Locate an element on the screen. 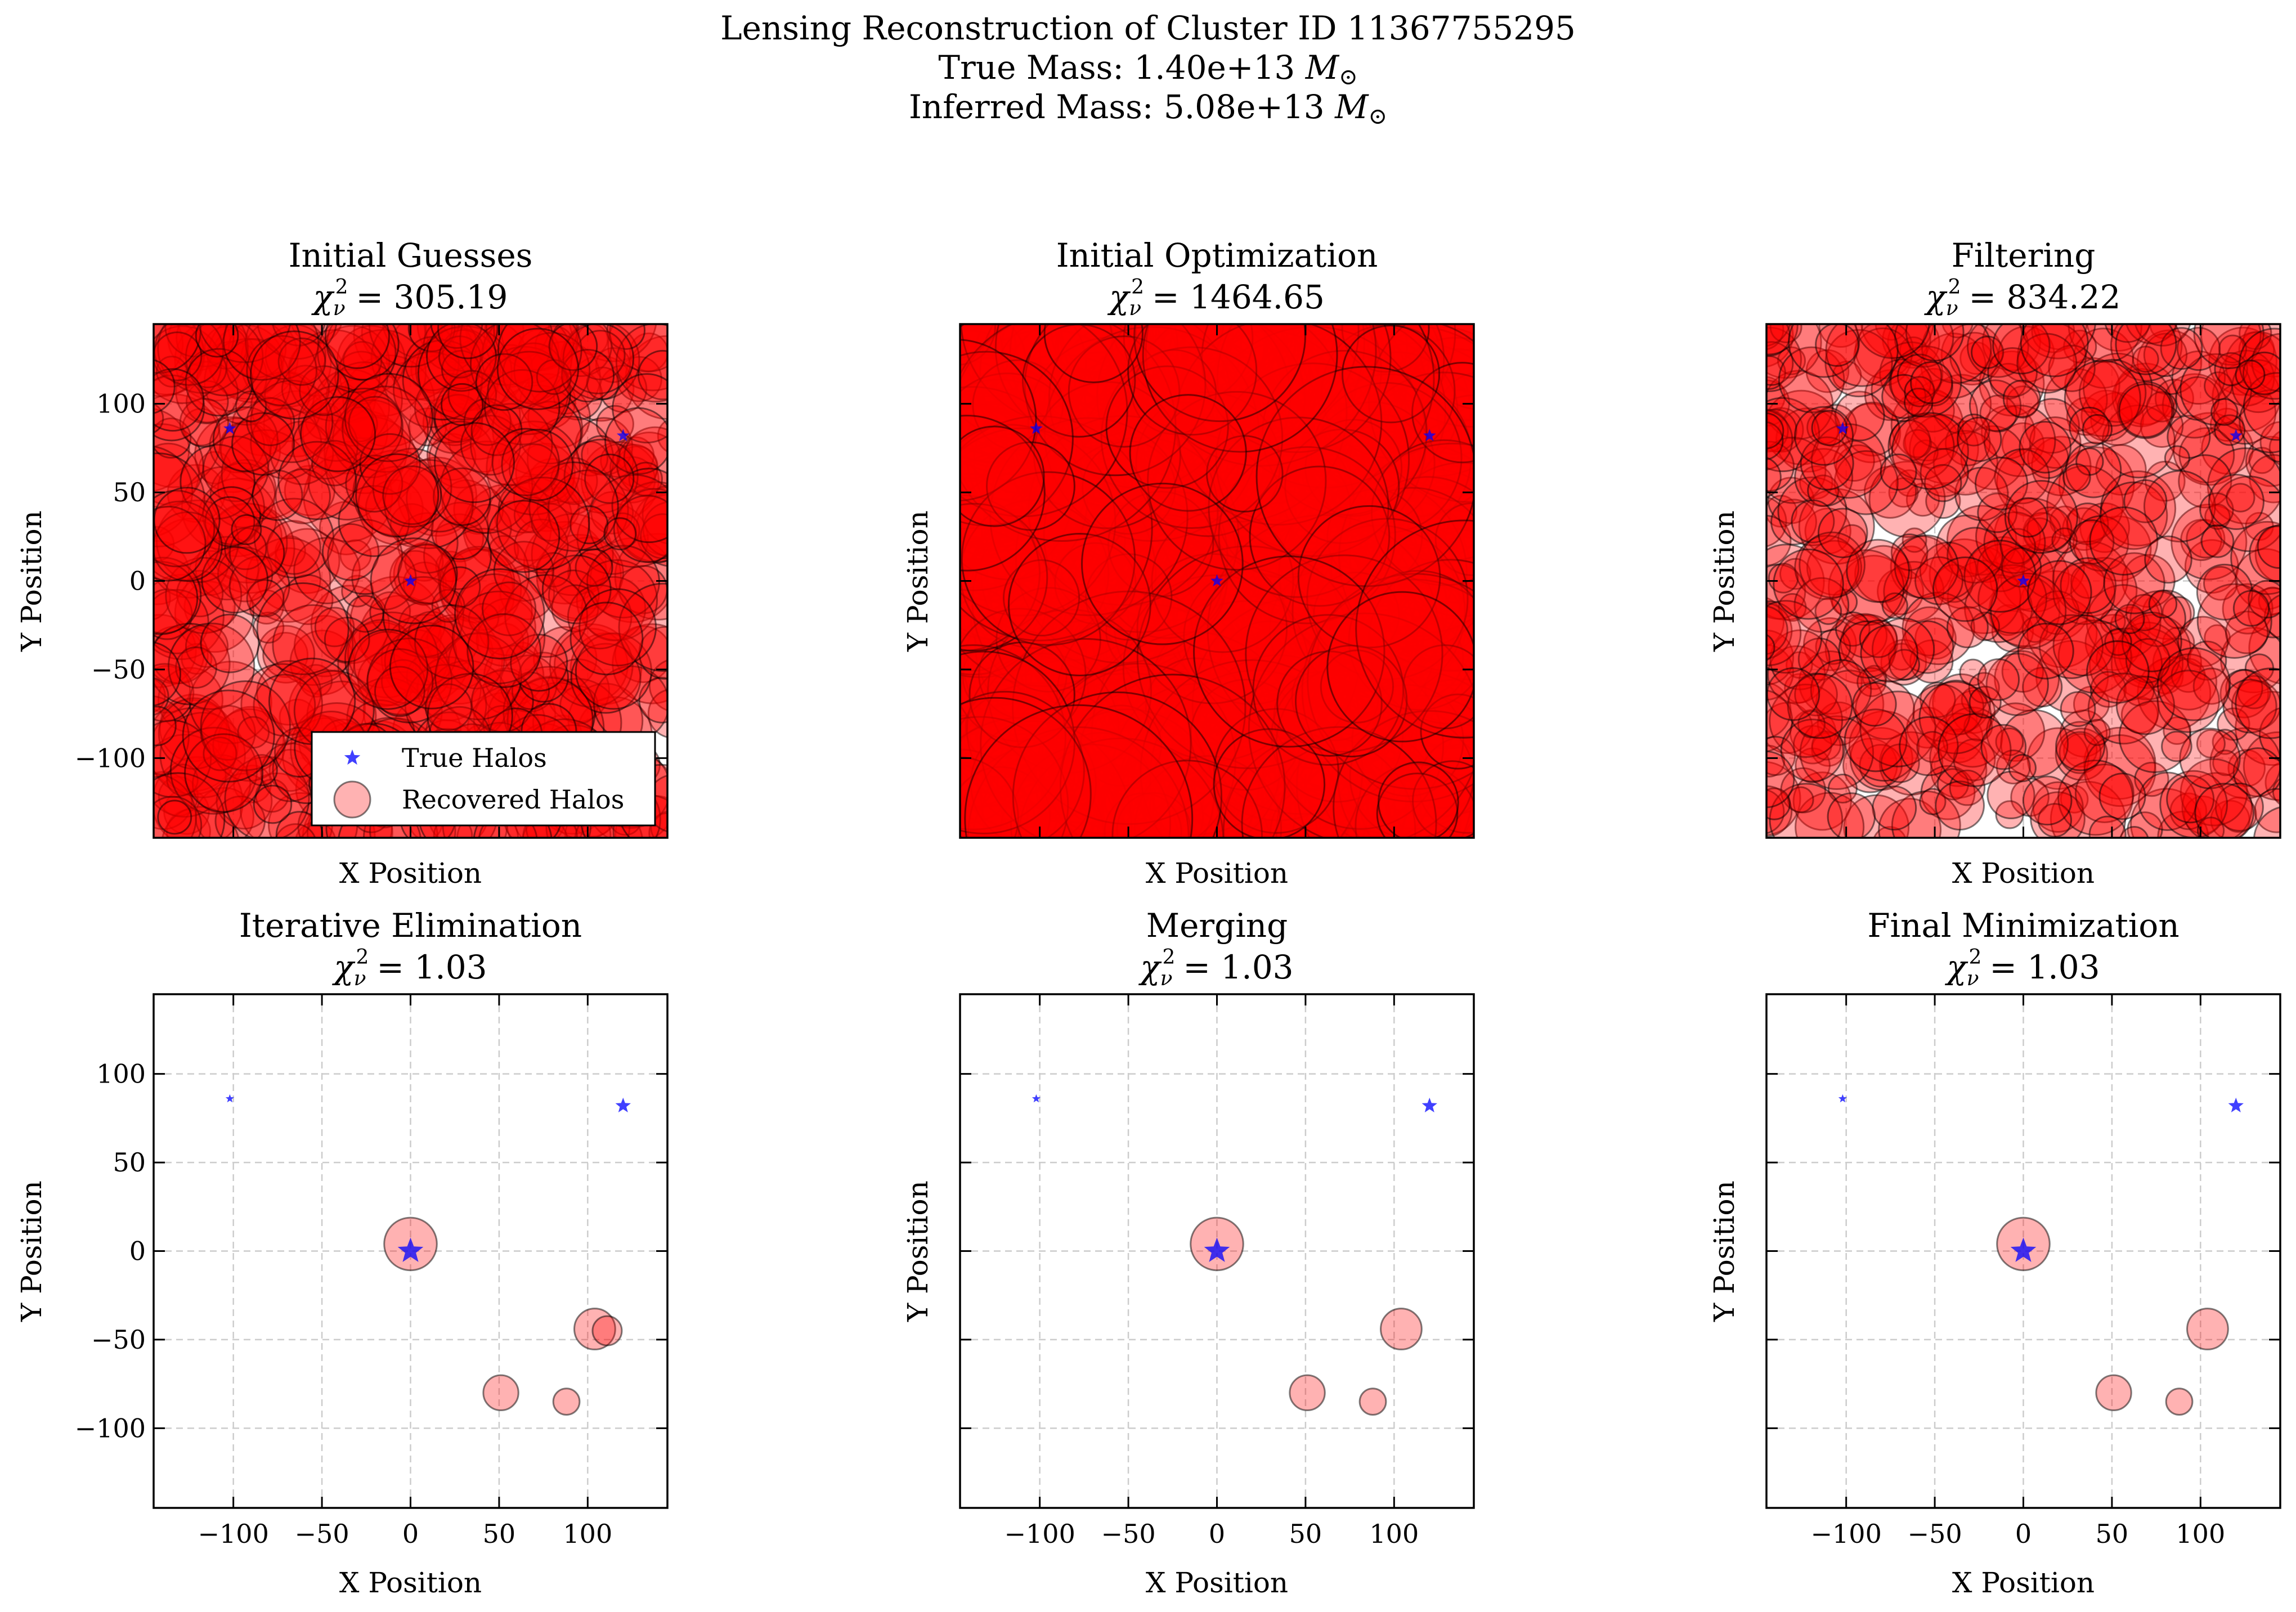 The height and width of the screenshot is (1612, 2296). y-tick-label: −50 is located at coordinates (118, 669).